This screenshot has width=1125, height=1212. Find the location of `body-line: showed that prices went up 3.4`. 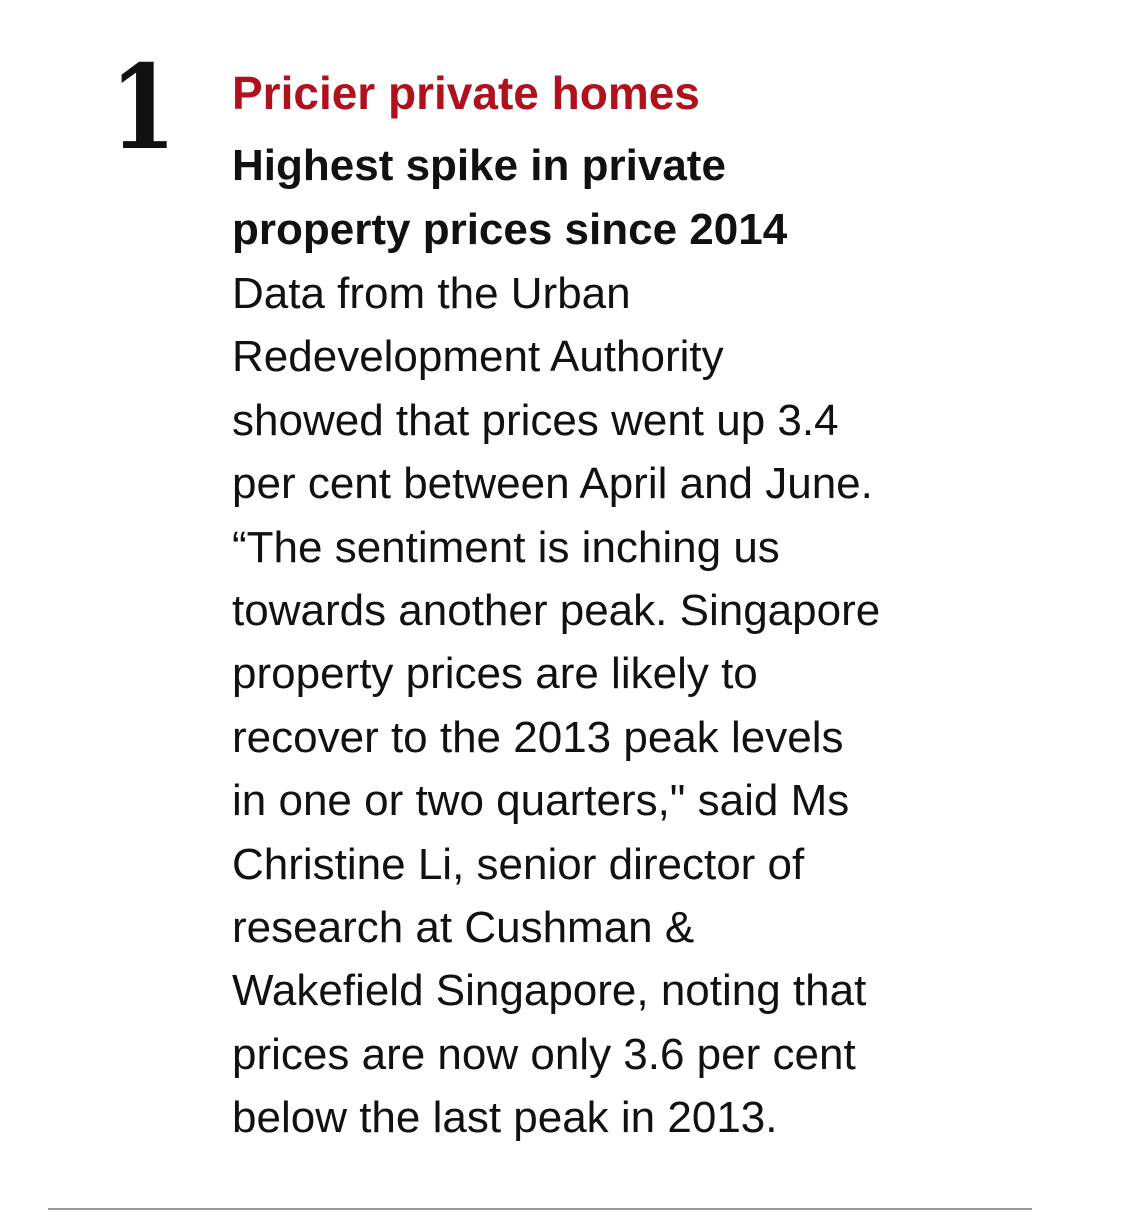

body-line: showed that prices went up 3.4 is located at coordinates (535, 420).